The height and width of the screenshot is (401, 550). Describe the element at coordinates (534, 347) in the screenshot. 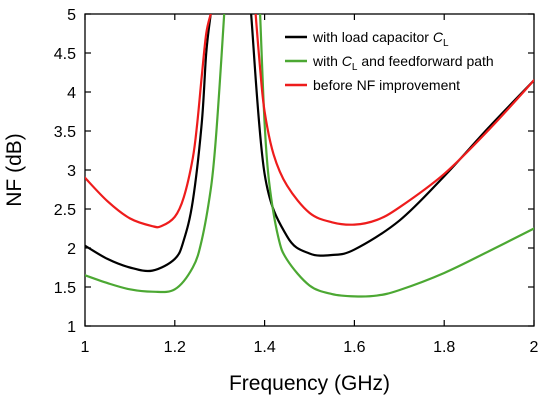

I see `x-tick-label: 2` at that location.